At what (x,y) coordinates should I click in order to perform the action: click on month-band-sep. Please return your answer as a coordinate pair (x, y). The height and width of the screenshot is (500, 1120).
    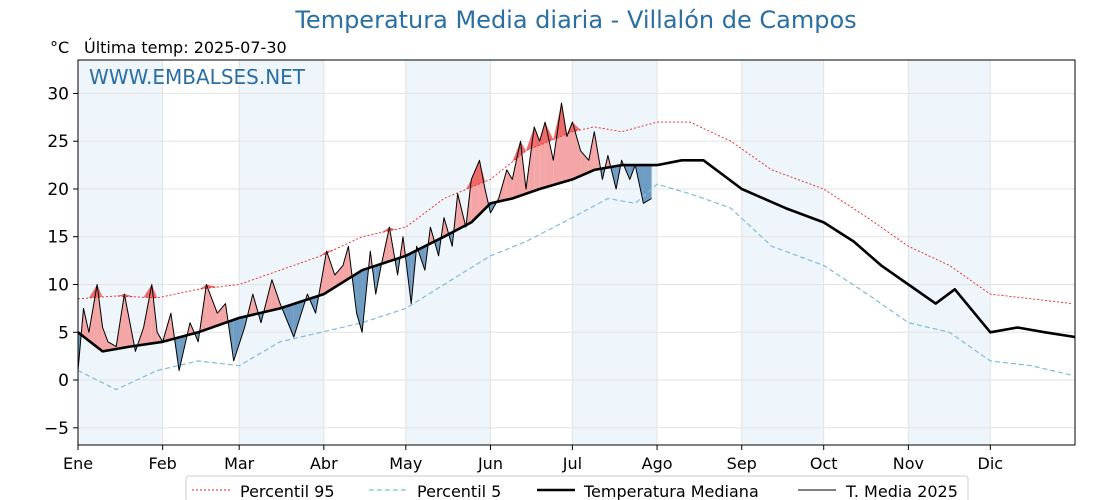
    Looking at the image, I should click on (782, 252).